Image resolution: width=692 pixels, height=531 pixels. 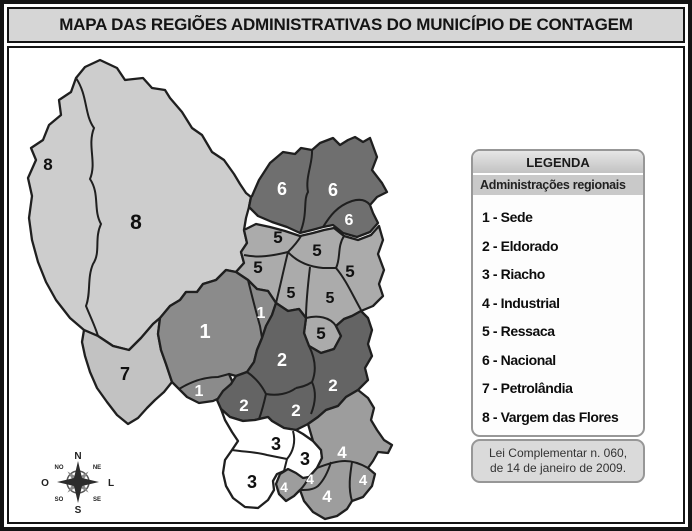 I want to click on legend-item: 4 - Industrial, so click(x=521, y=302).